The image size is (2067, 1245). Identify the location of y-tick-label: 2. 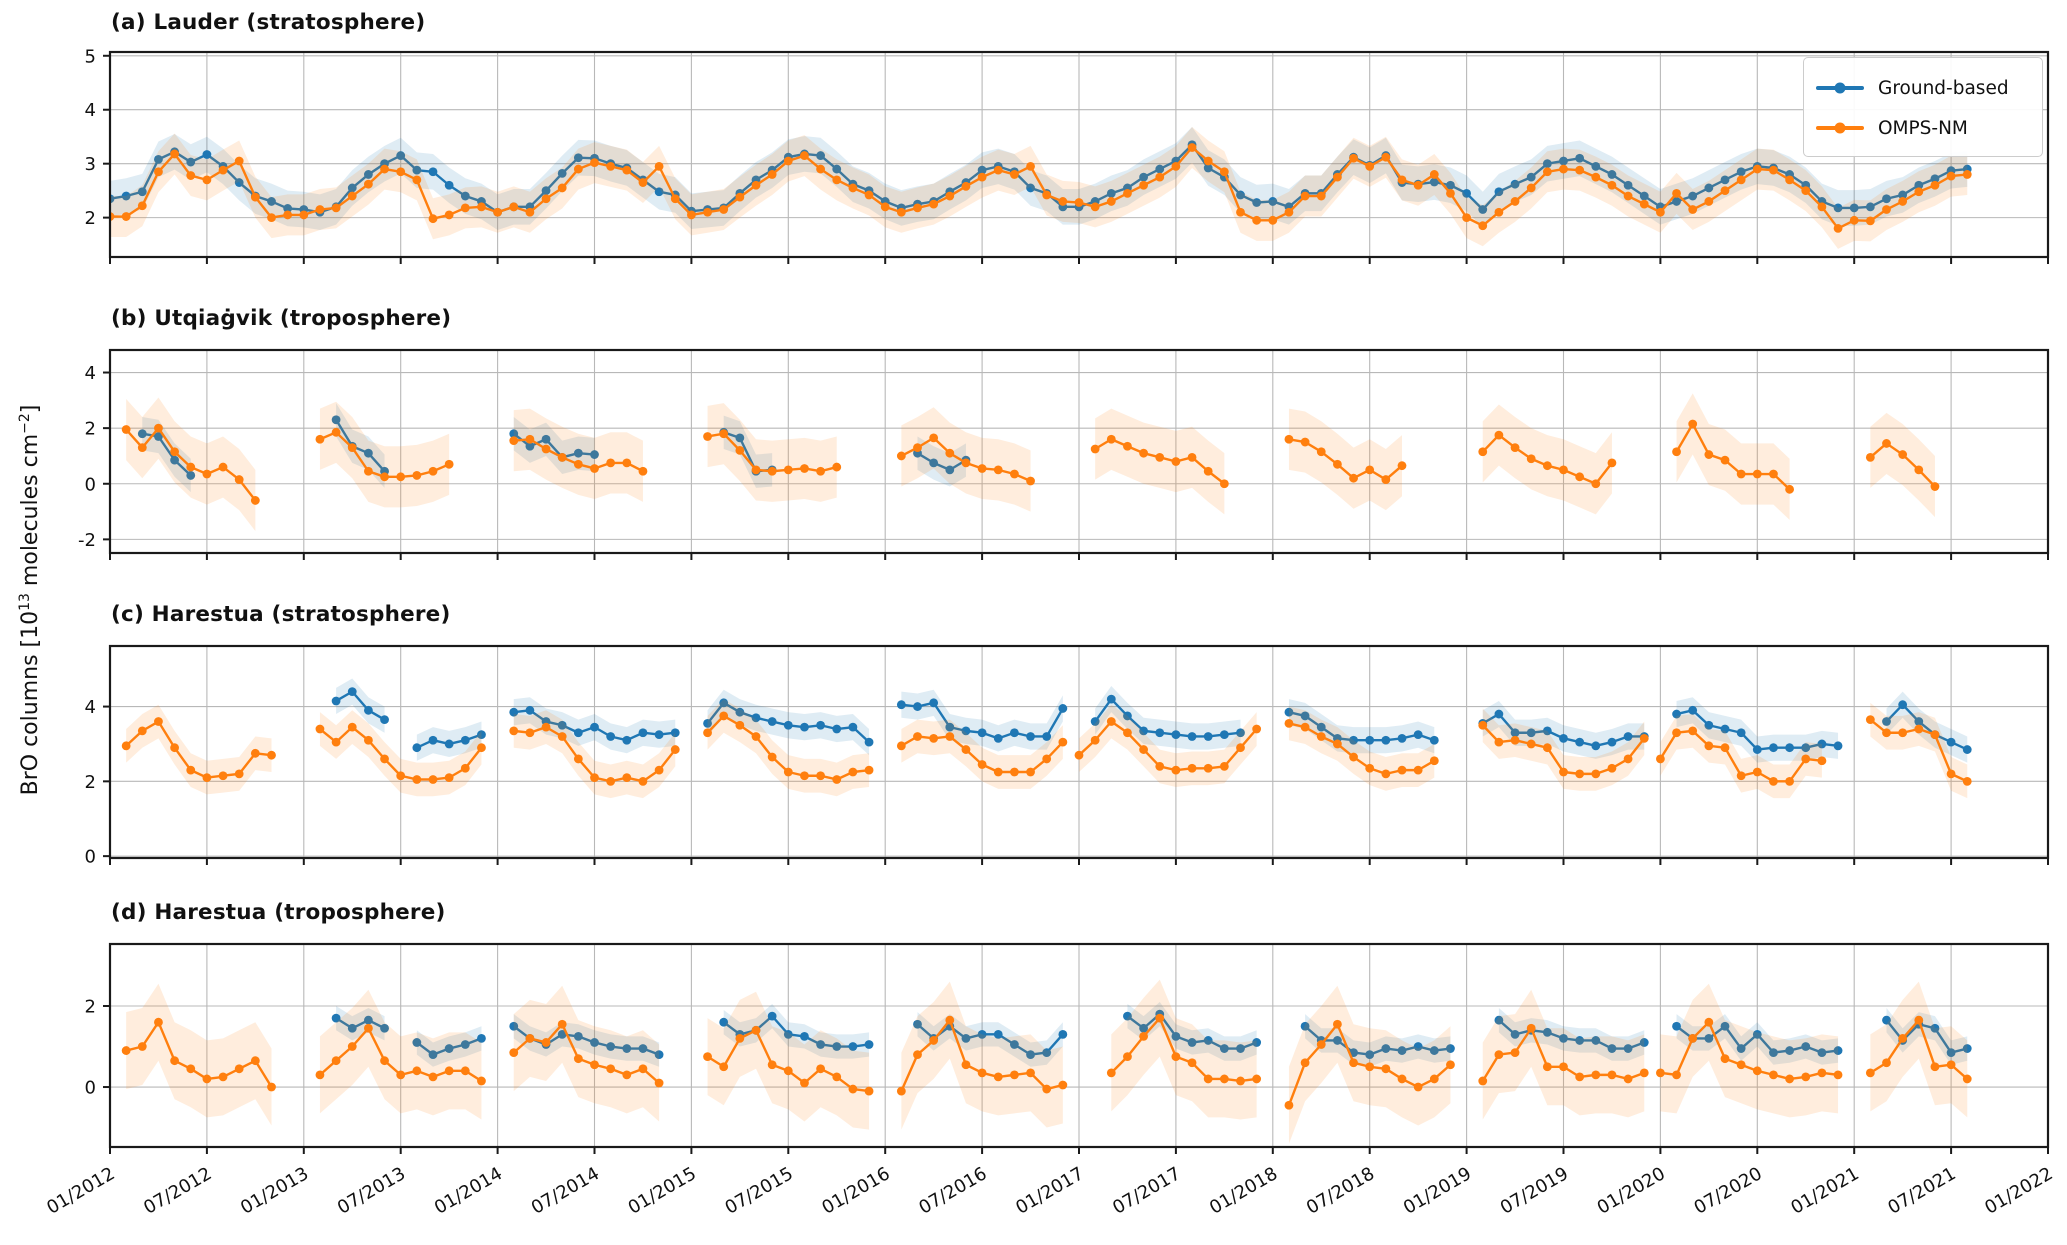
(90, 782).